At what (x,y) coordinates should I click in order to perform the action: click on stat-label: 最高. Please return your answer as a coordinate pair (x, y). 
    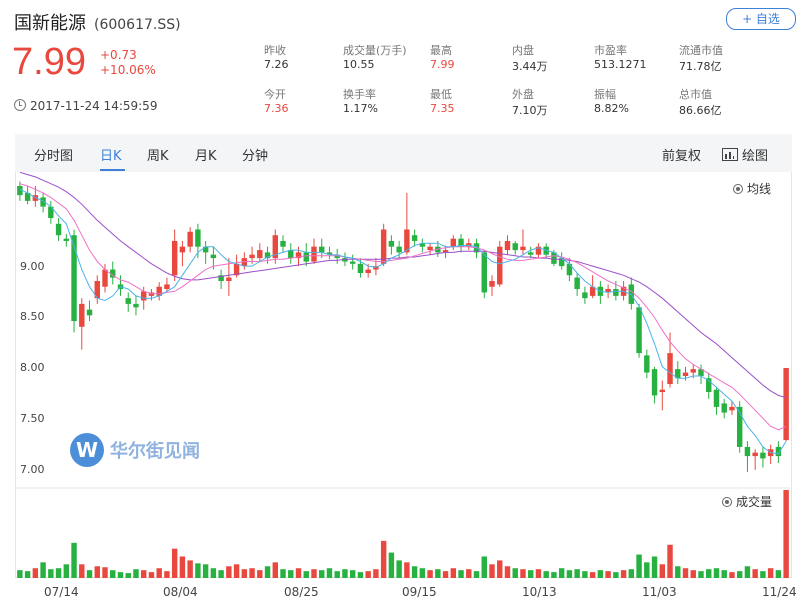
    Looking at the image, I should click on (441, 50).